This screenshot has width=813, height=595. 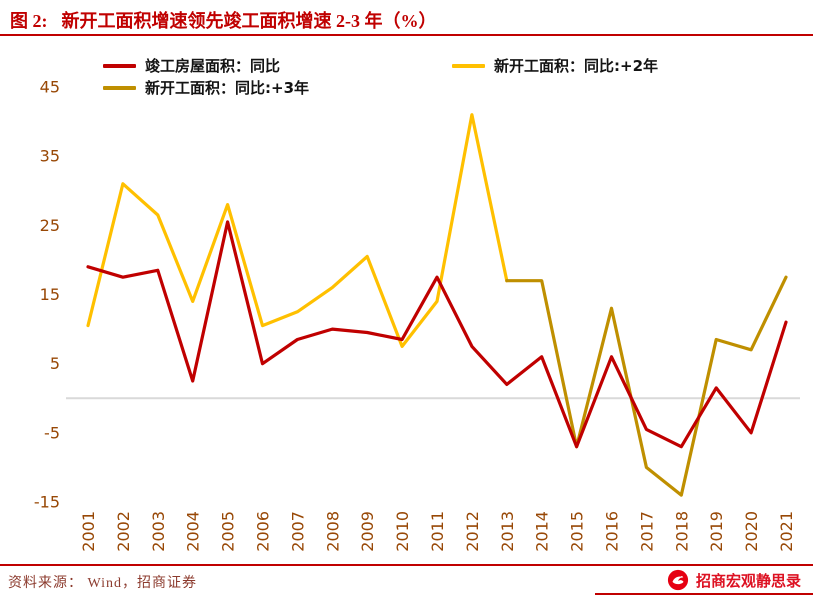 What do you see at coordinates (103, 583) in the screenshot?
I see `data-source-note: 资料来源： Wind，招商证券` at bounding box center [103, 583].